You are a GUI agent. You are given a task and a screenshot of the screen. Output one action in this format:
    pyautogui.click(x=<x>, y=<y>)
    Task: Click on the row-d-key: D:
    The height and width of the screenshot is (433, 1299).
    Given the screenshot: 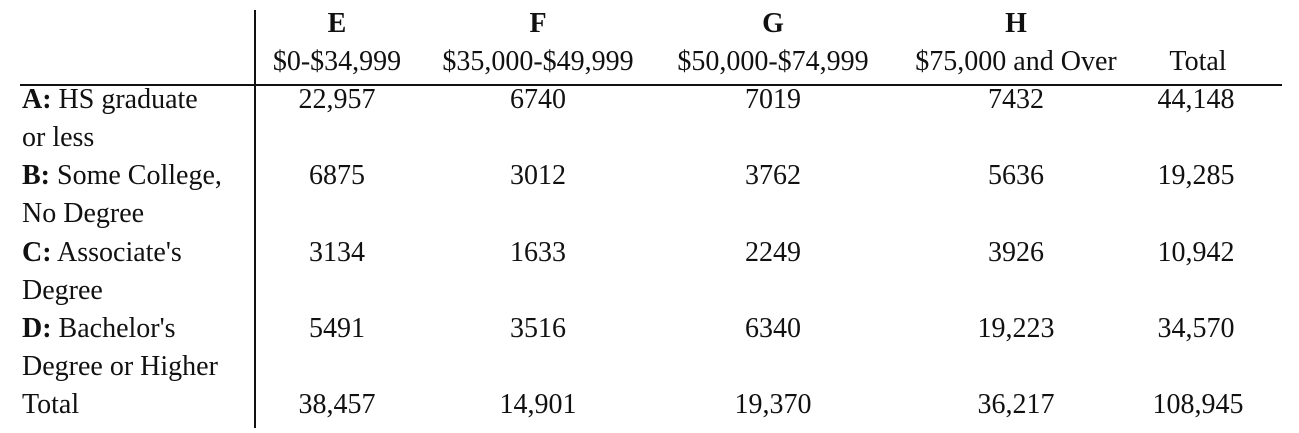 What is the action you would take?
    pyautogui.click(x=37, y=328)
    